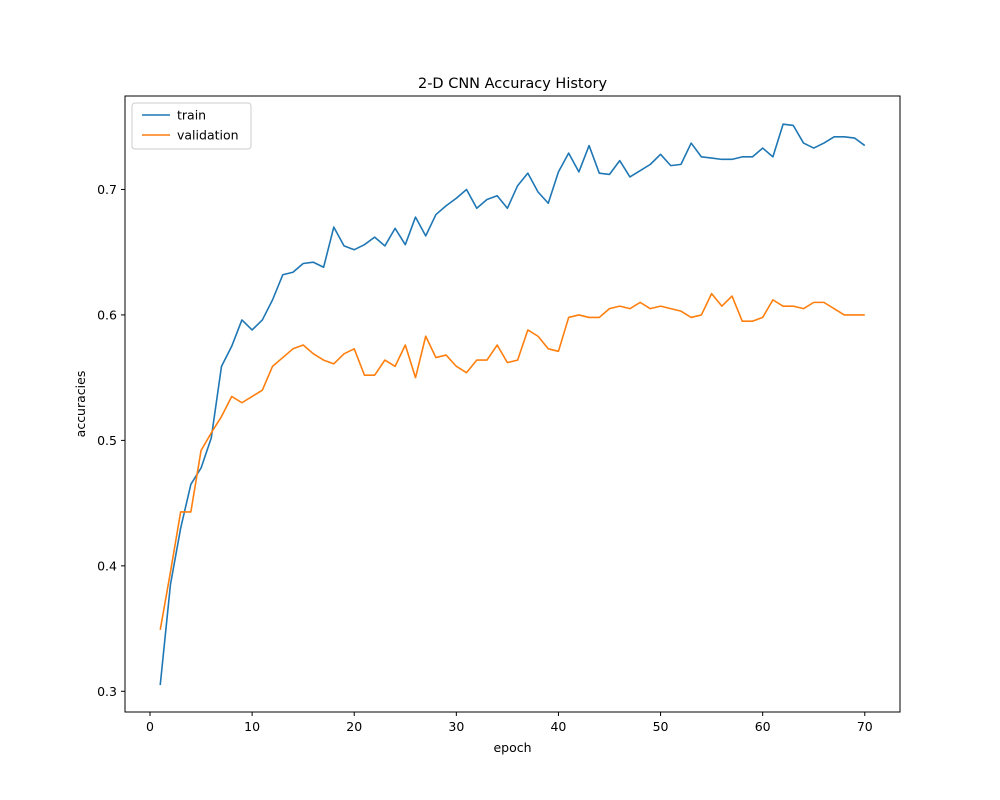 The height and width of the screenshot is (800, 1000). Describe the element at coordinates (107, 189) in the screenshot. I see `y-tick-label: 0.7` at that location.